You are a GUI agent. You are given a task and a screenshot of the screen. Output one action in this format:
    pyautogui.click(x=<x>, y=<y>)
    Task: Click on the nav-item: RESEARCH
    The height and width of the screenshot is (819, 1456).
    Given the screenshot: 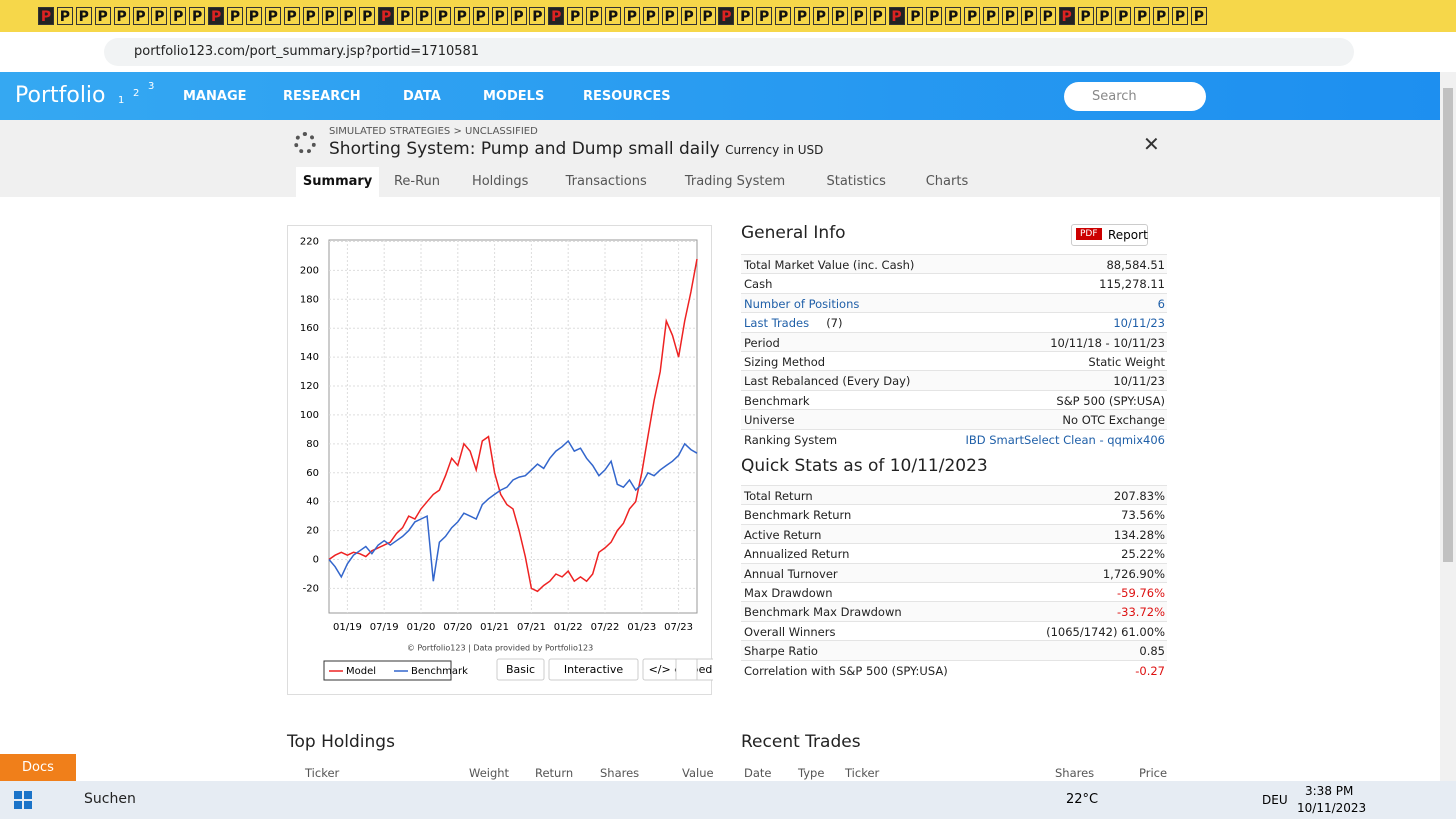 What is the action you would take?
    pyautogui.click(x=322, y=96)
    